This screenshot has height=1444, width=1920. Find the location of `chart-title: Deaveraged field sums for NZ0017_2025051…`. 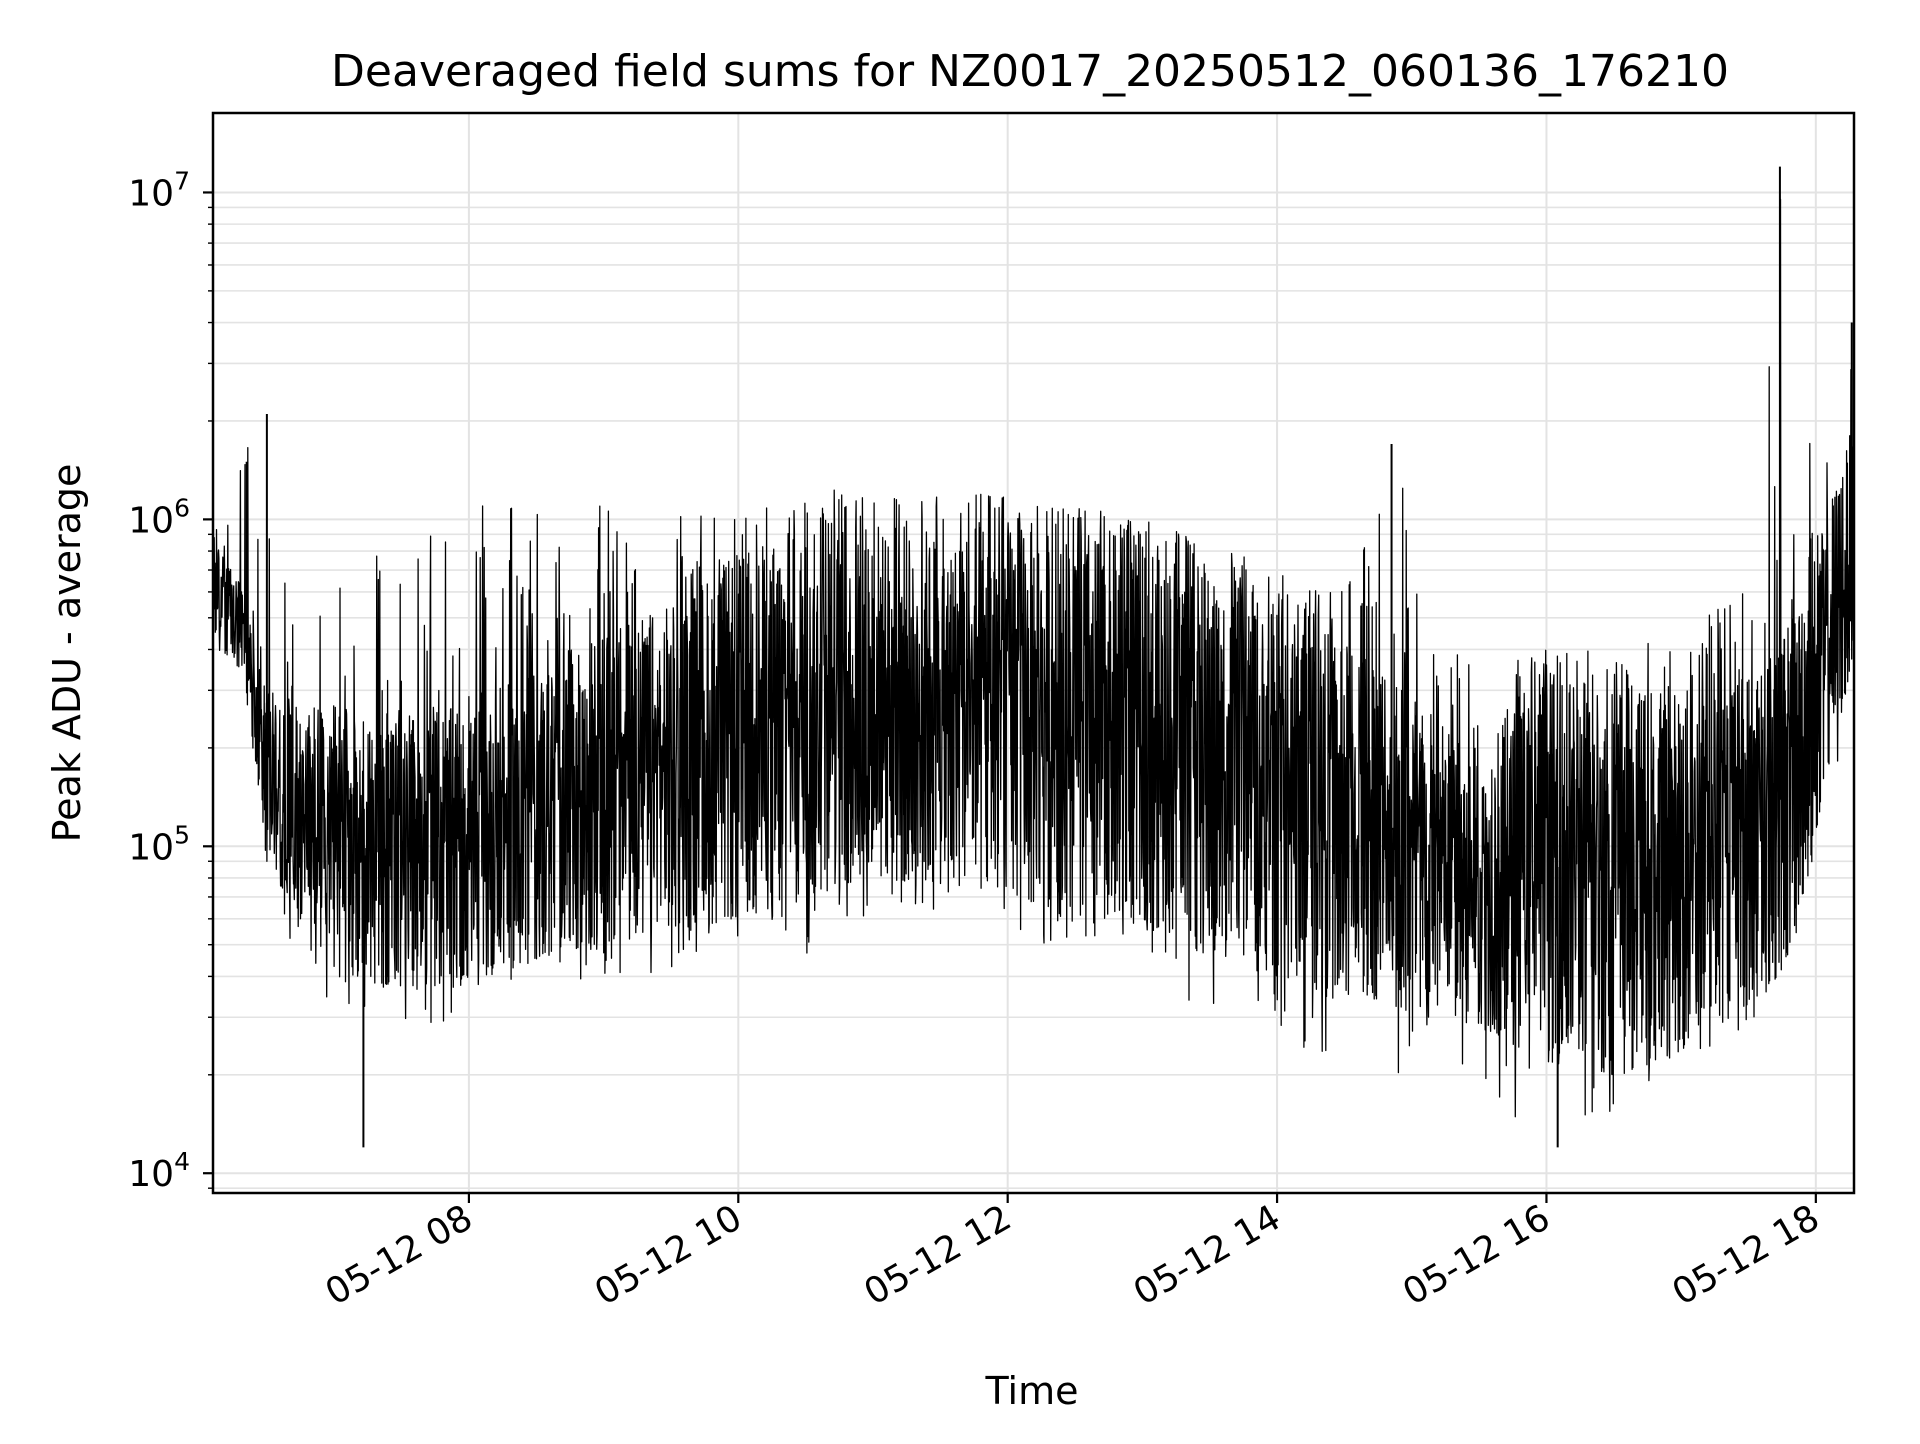

chart-title: Deaveraged field sums for NZ0017_2025051… is located at coordinates (1030, 71).